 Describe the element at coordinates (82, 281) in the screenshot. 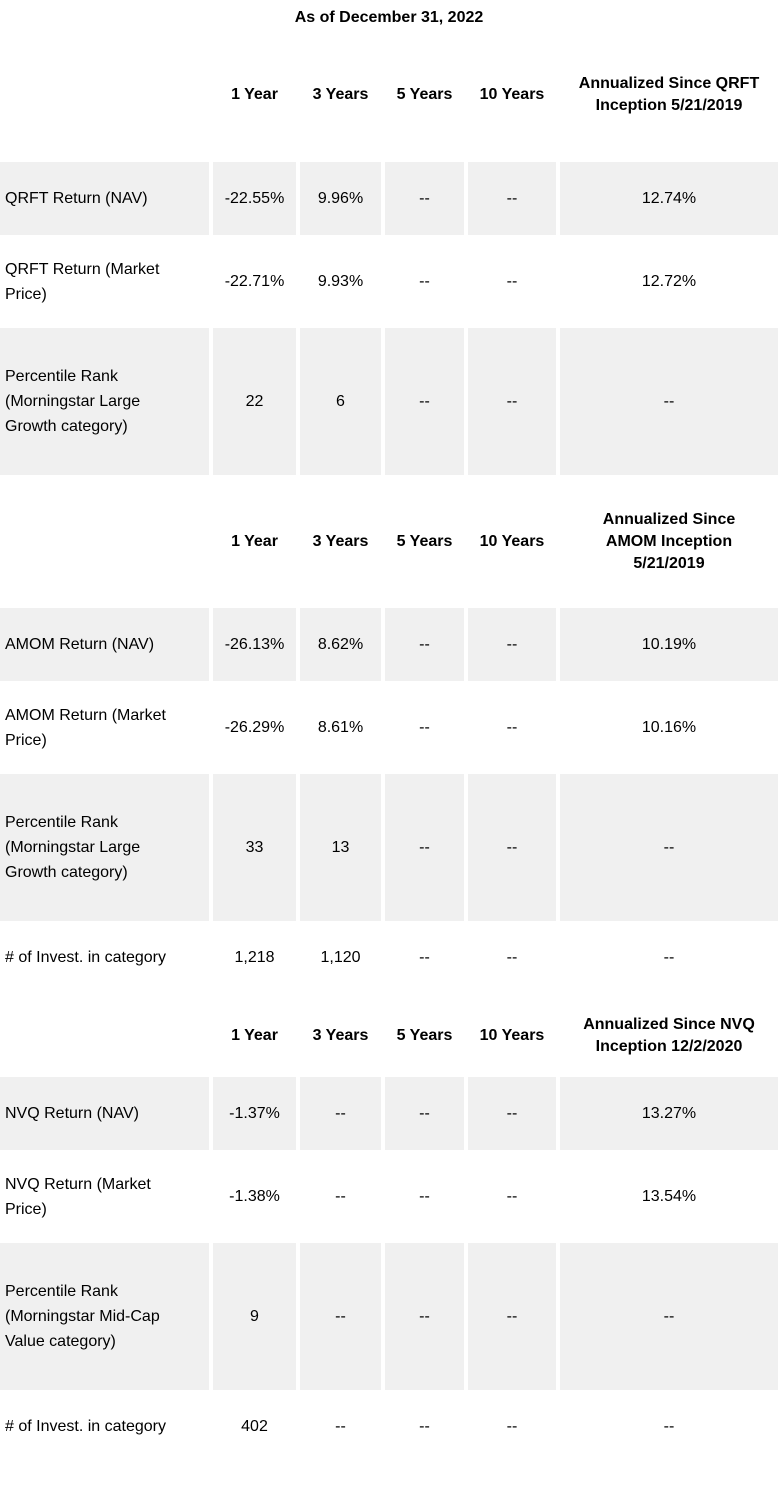

I see `row-label: QRFT Return (Market Price)` at that location.